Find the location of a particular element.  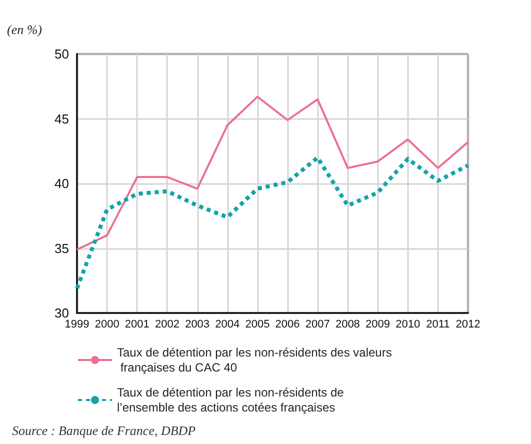

x-tick-label: 2000 is located at coordinates (107, 324).